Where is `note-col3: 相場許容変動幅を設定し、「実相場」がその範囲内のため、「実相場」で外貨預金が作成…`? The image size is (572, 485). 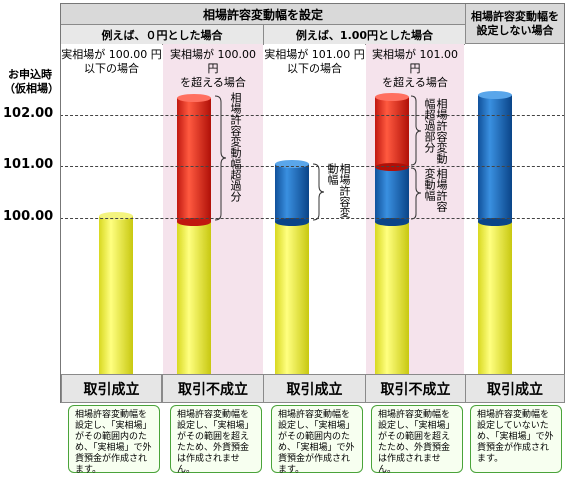
note-col3: 相場許容変動幅を設定し、「実相場」がその範囲内のため、「実相場」で外貨預金が作成… is located at coordinates (317, 440).